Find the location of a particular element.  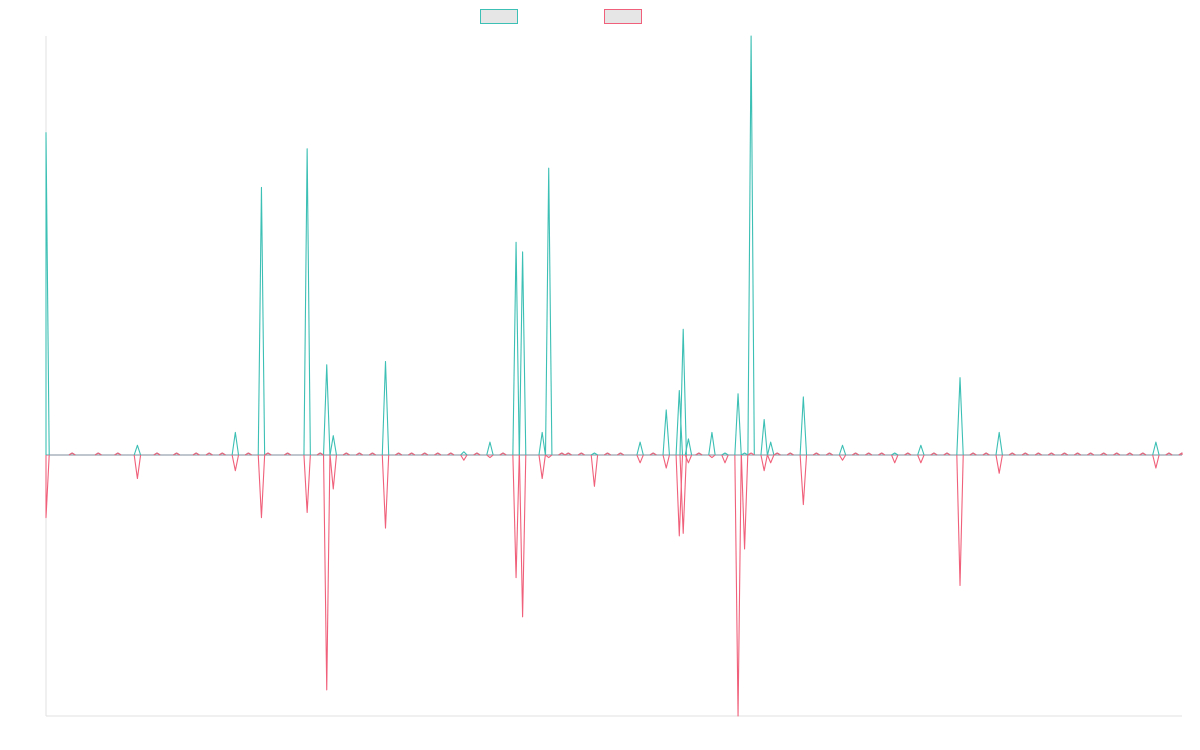

legend-item-negative is located at coordinates (626, 16).